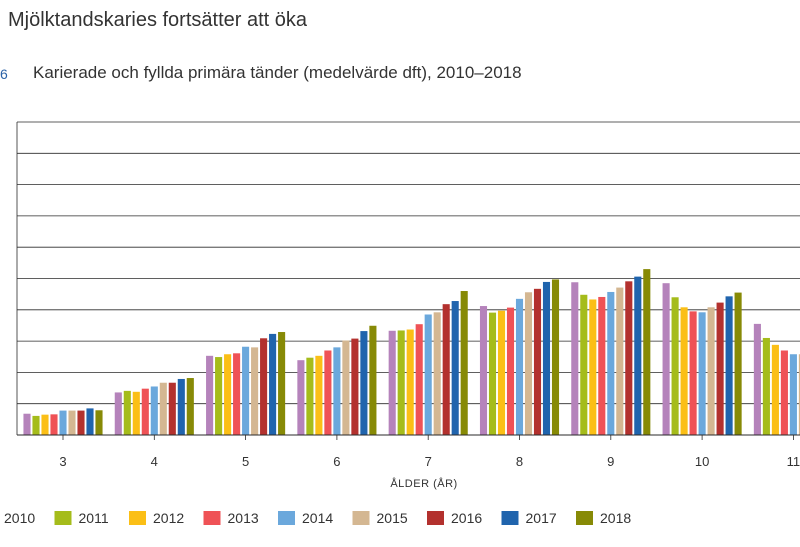  I want to click on x-tick-label: 4, so click(154, 461).